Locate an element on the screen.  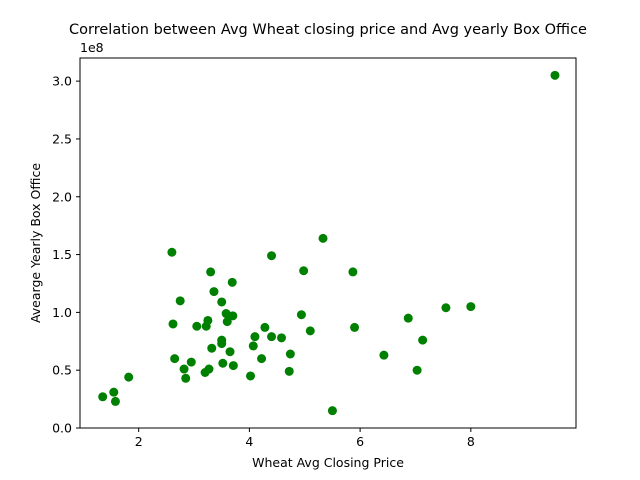
x-axis-ticks: 2 4 6 8 is located at coordinates (305, 438).